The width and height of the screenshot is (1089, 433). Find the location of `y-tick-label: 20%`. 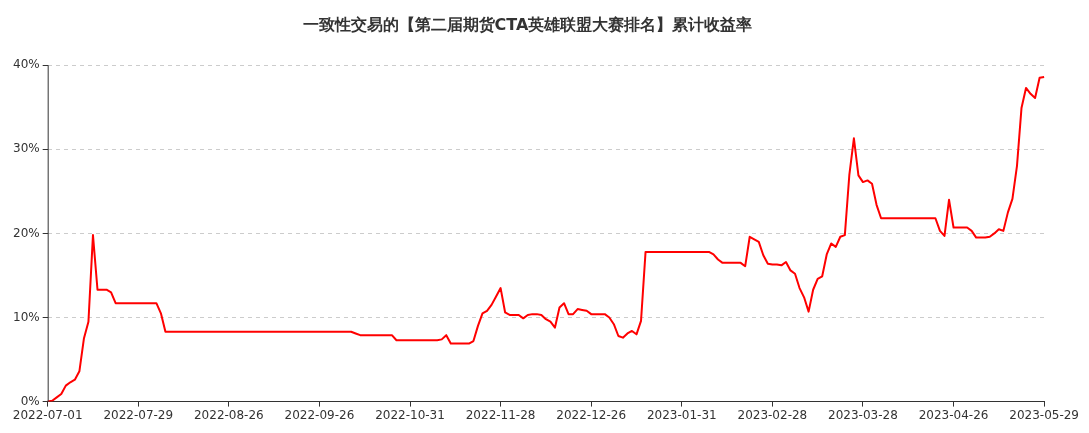

y-tick-label: 20% is located at coordinates (26, 232).